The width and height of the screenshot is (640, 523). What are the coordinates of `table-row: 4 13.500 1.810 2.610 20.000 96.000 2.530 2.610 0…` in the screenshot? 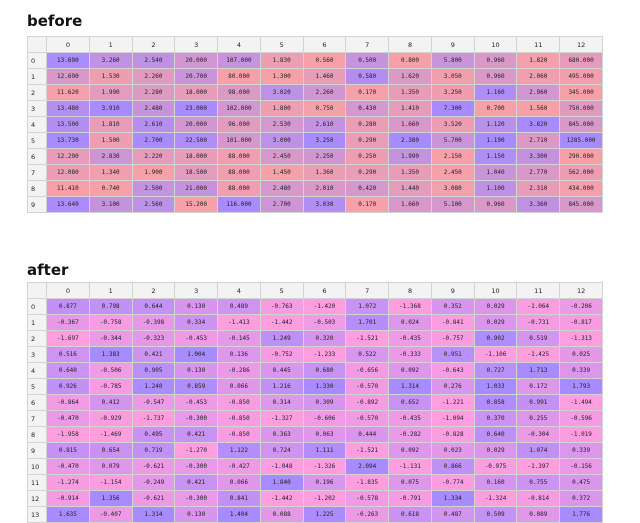 It's located at (315, 124).